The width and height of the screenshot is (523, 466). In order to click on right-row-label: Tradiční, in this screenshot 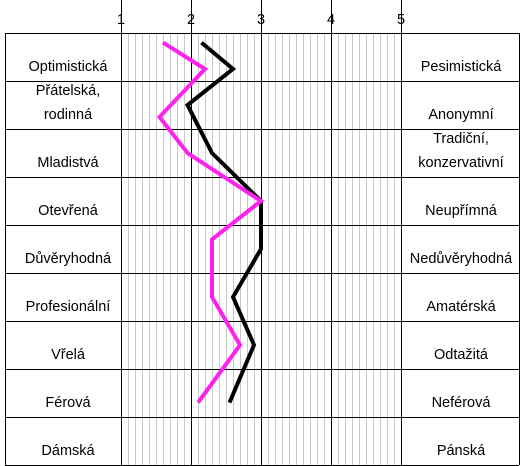, I will do `click(461, 139)`.